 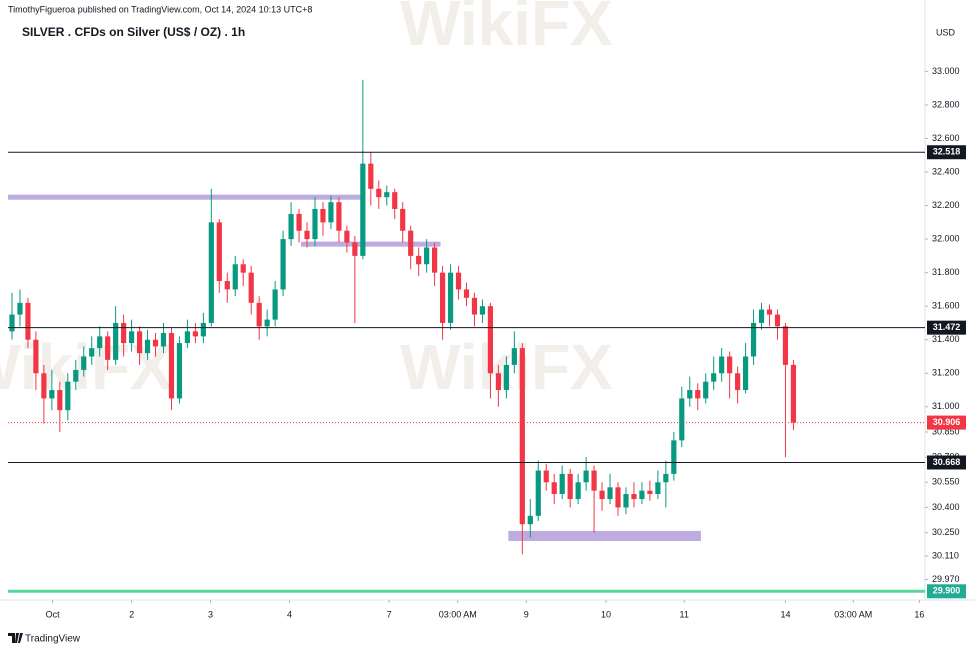 What do you see at coordinates (946, 406) in the screenshot?
I see `y-tick-label: 31.000` at bounding box center [946, 406].